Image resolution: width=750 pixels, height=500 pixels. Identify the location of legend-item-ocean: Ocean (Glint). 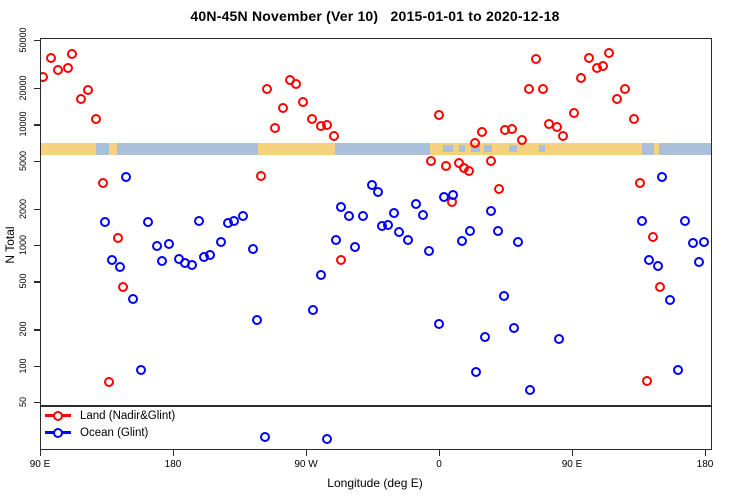
(110, 432).